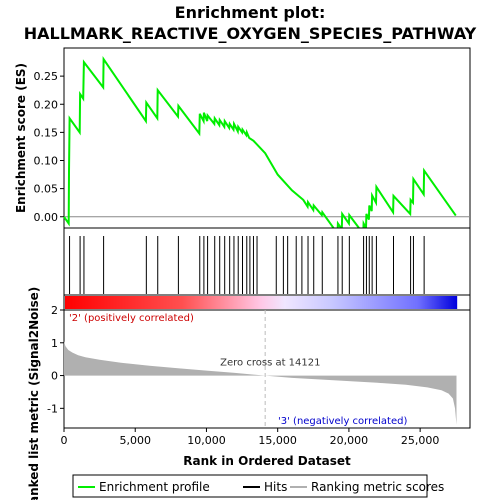  What do you see at coordinates (261, 302) in the screenshot?
I see `rank-color-bar` at bounding box center [261, 302].